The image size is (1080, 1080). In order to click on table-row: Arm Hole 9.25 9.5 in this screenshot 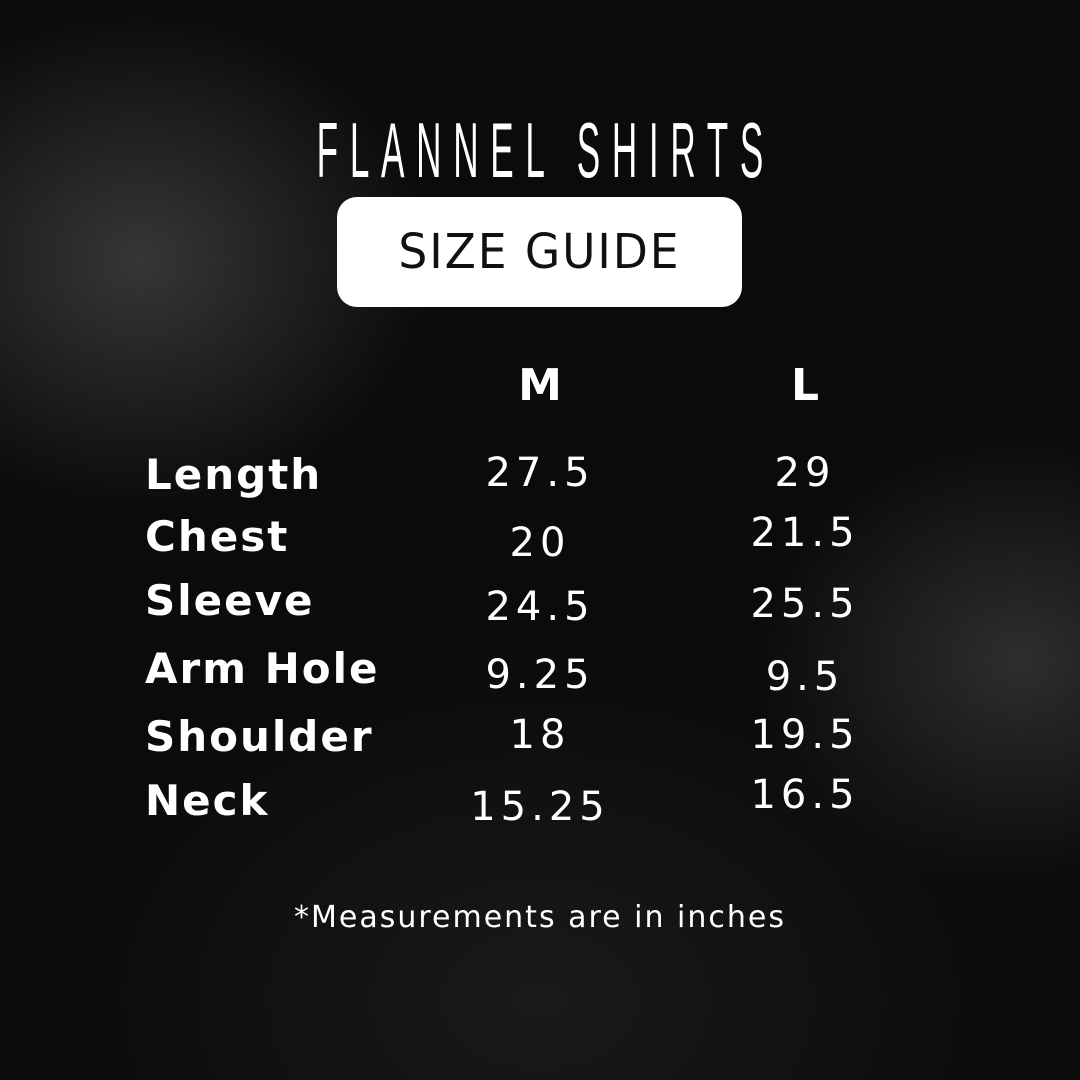, I will do `click(540, 674)`.